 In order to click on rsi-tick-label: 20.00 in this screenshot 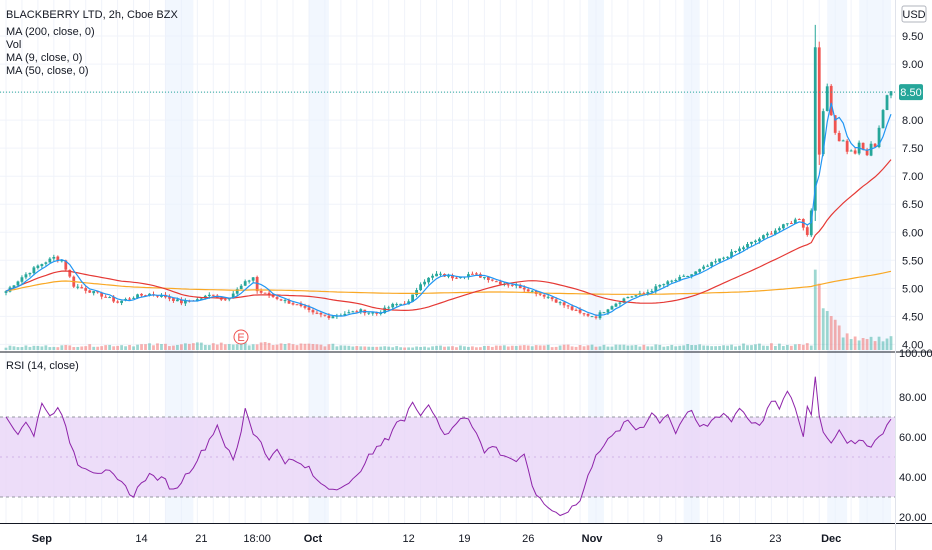, I will do `click(913, 518)`.